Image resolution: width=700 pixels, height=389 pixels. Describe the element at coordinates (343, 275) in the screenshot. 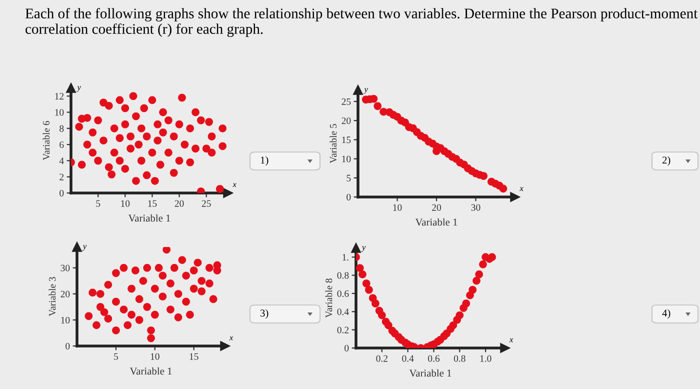

I see `y-tick-label: 0.8` at that location.